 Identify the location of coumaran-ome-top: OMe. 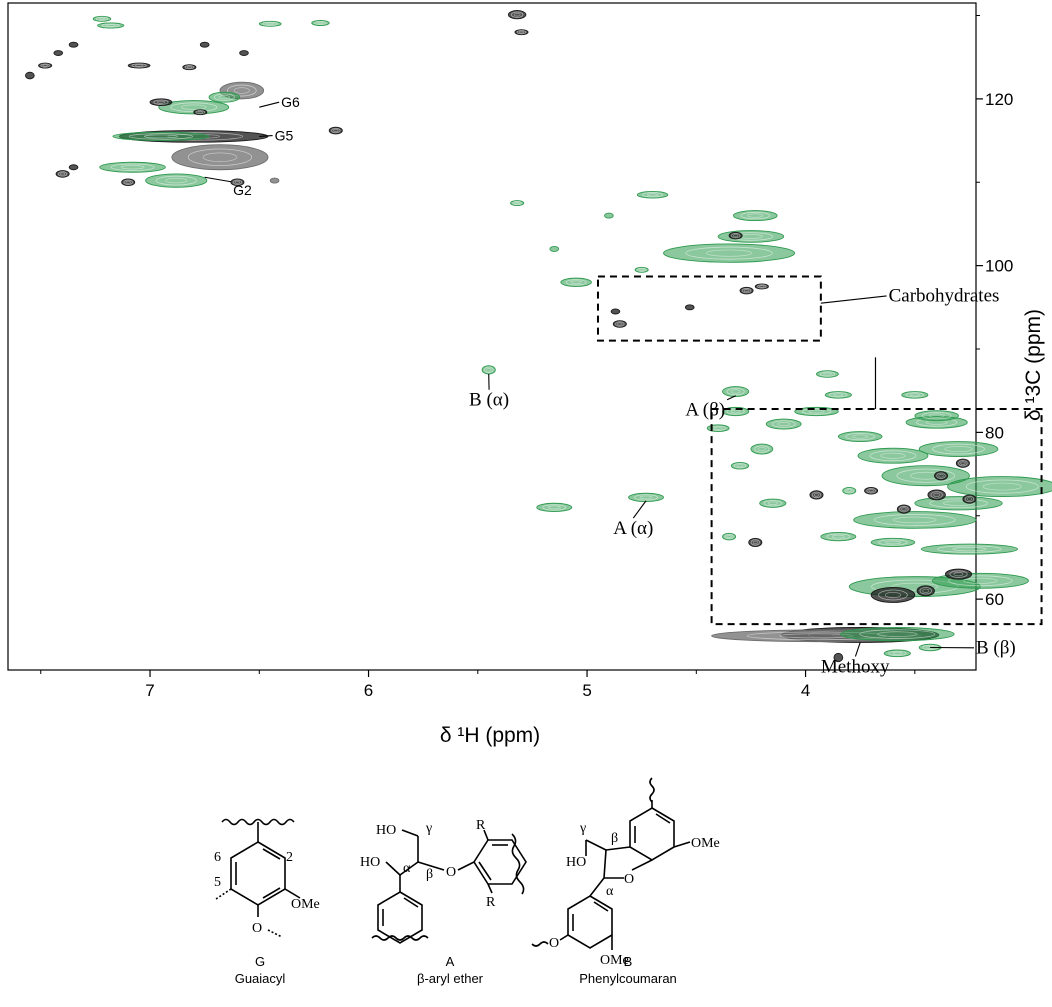
(705, 843).